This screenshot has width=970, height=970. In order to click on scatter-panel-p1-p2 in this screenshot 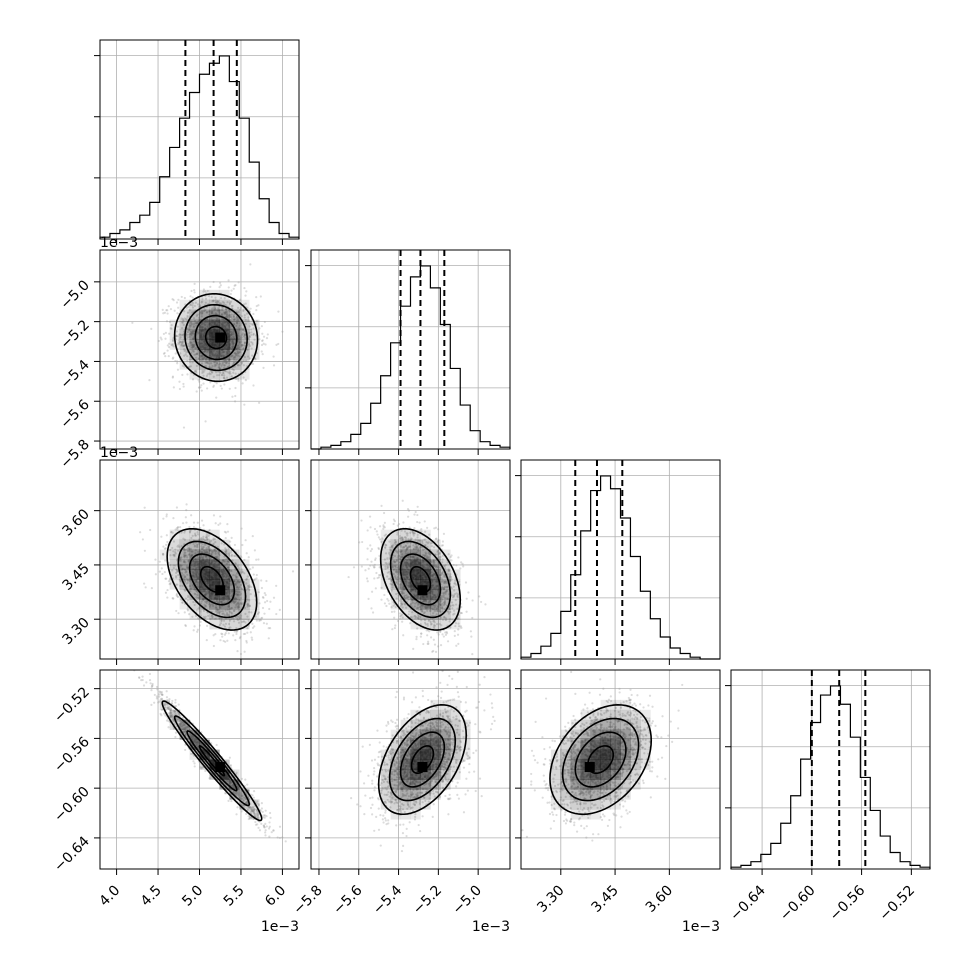, I will do `click(408, 562)`.